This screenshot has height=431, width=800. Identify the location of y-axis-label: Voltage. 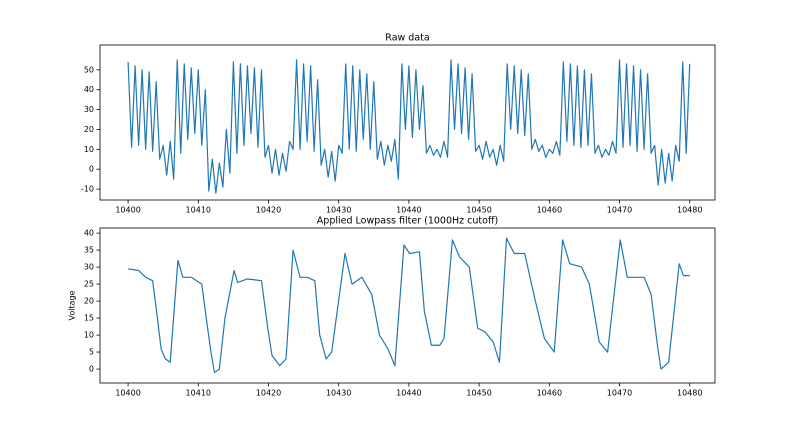
(72, 305).